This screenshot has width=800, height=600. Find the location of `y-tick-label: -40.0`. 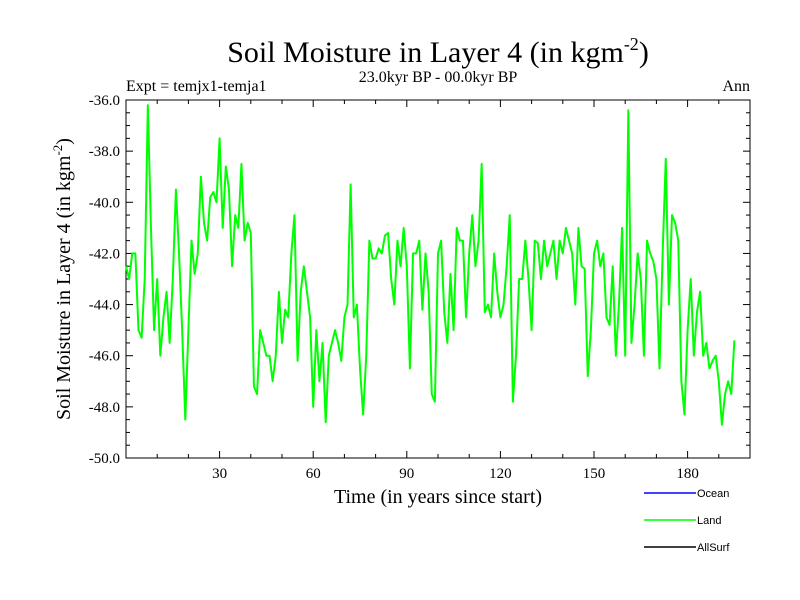

y-tick-label: -40.0 is located at coordinates (104, 203).